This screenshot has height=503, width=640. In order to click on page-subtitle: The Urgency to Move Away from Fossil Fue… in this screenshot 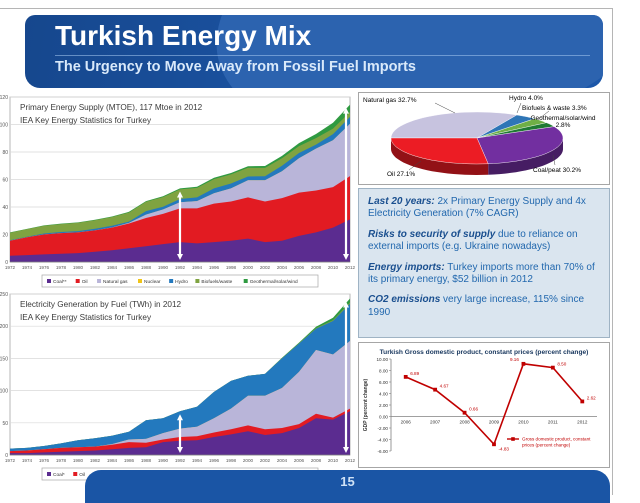, I will do `click(235, 67)`.